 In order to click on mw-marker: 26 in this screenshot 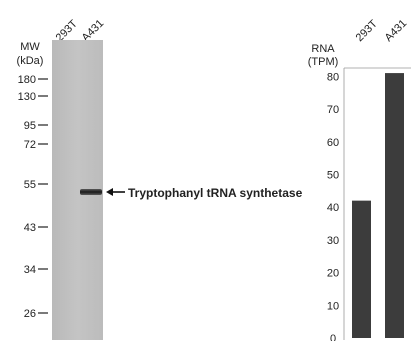, I will do `click(36, 314)`.